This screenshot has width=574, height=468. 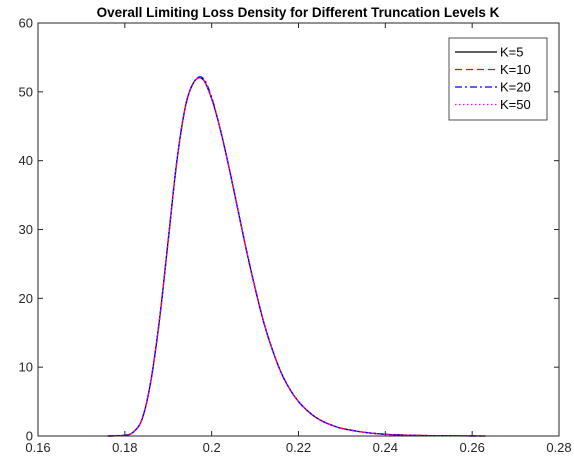 I want to click on legend-box, so click(x=498, y=79).